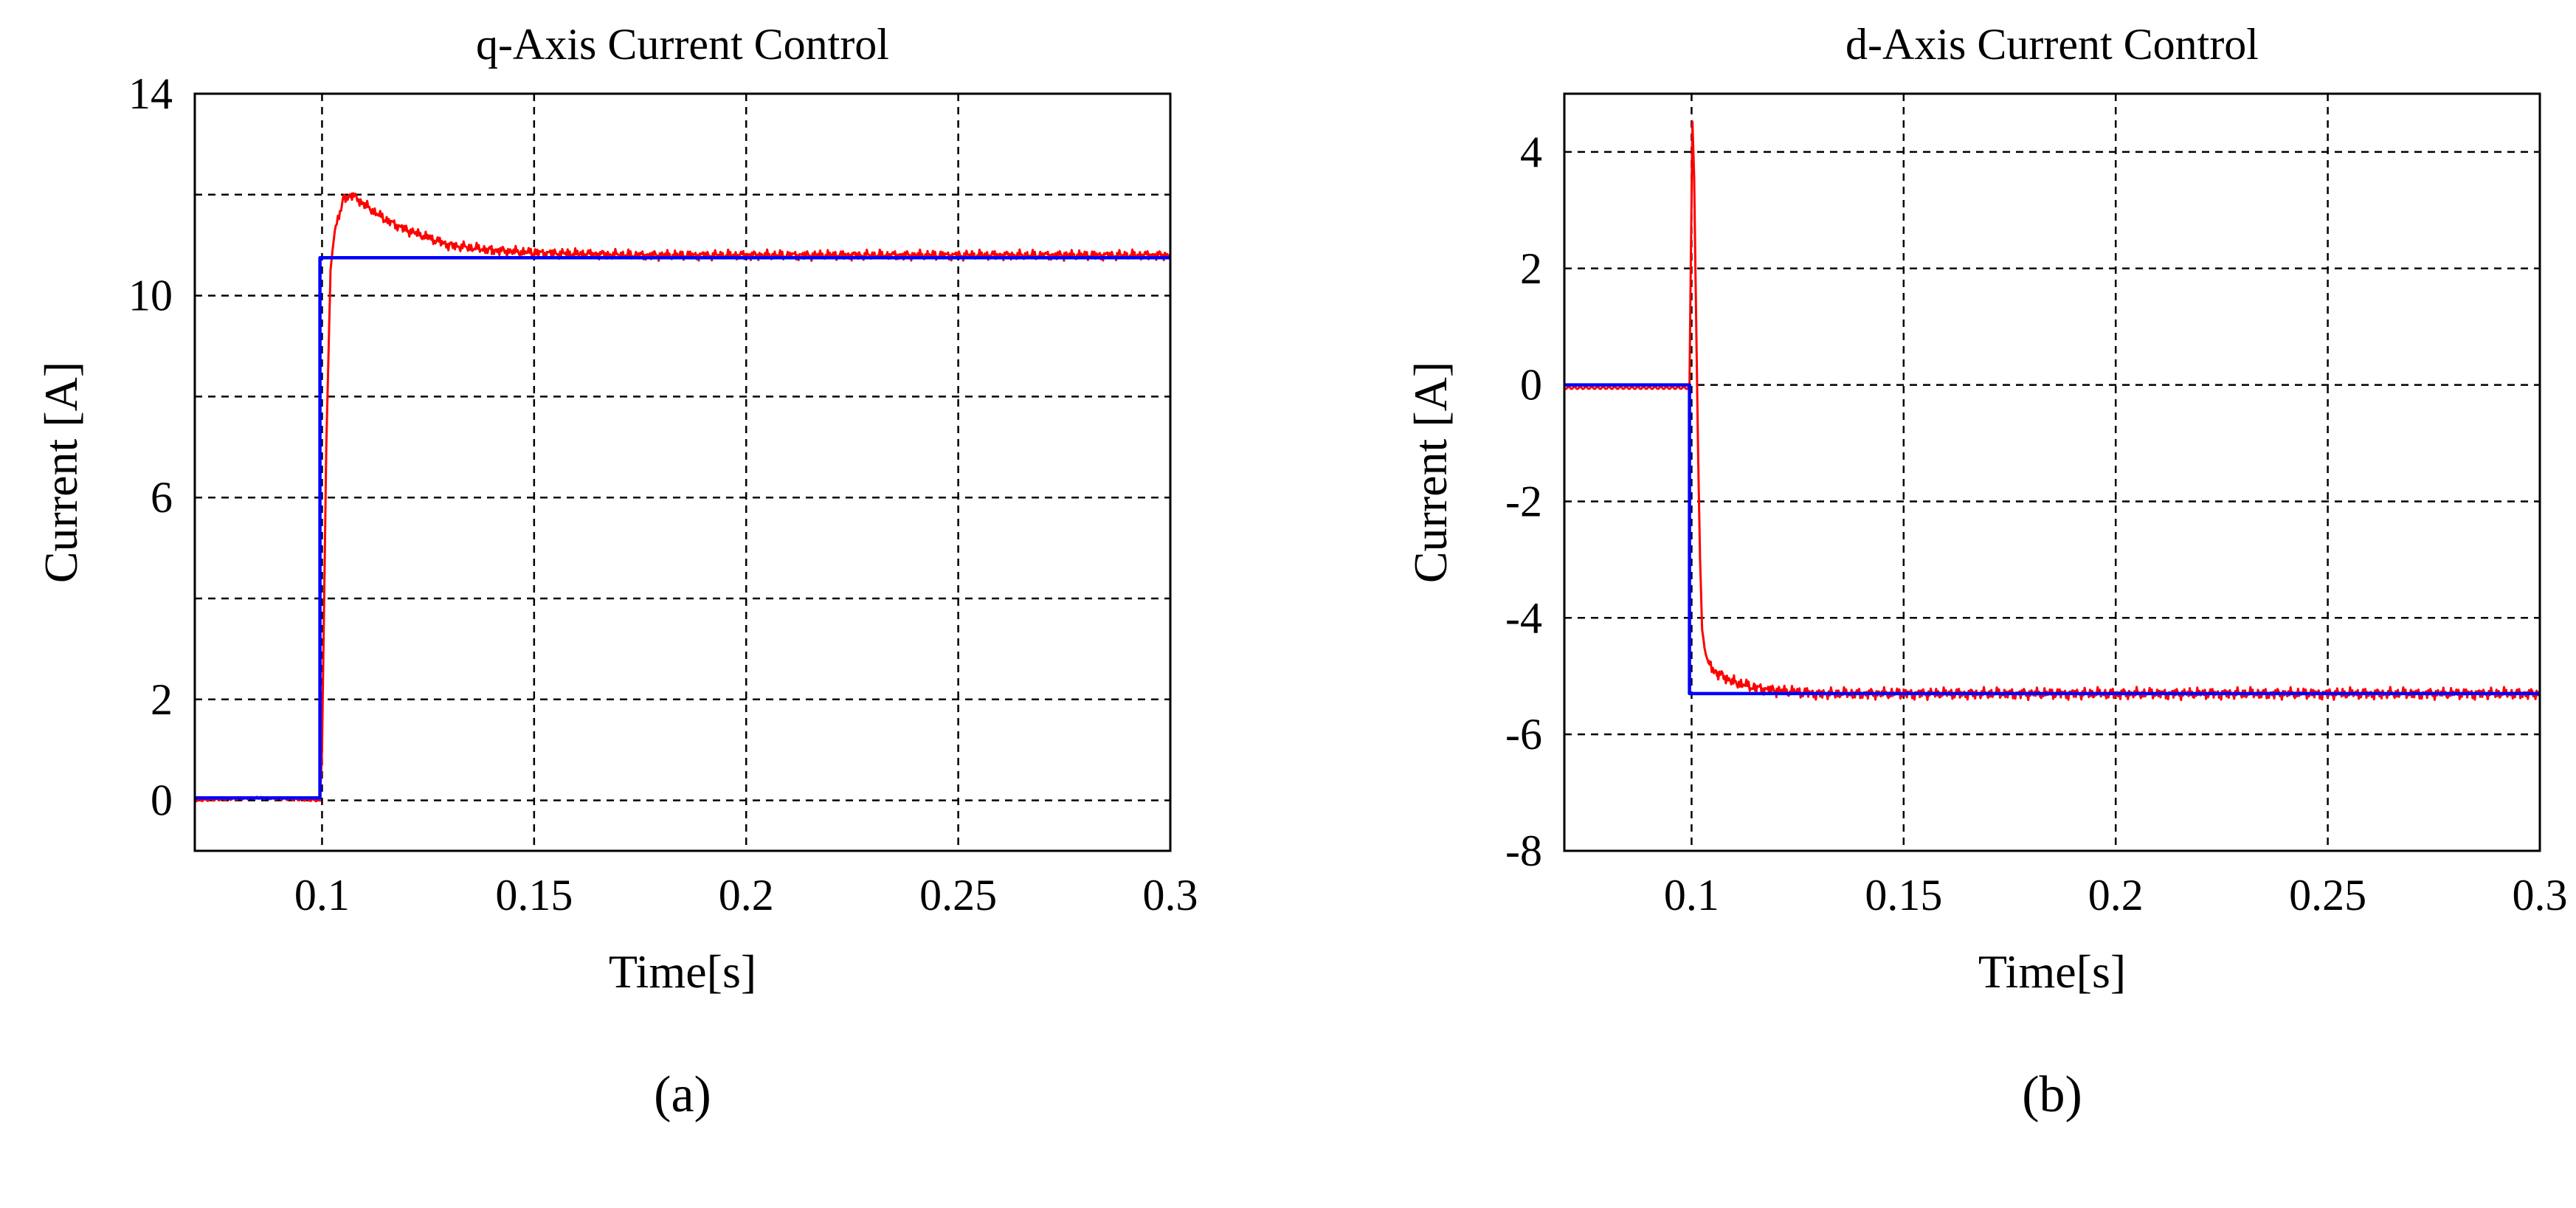  I want to click on y-tick-label: 4, so click(1531, 152).